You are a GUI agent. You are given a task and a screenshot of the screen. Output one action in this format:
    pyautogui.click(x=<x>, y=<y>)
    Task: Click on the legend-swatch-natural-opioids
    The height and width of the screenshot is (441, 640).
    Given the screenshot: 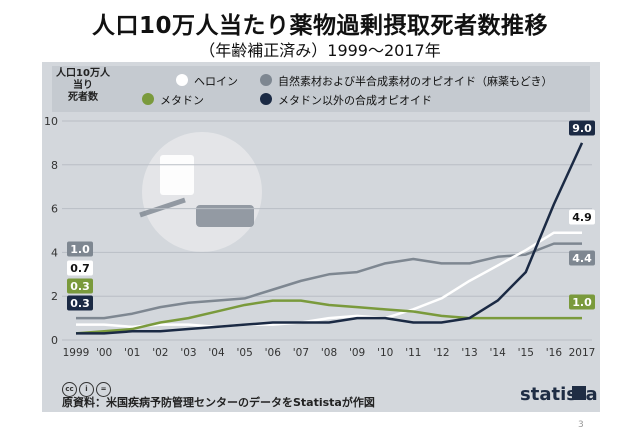 What is the action you would take?
    pyautogui.click(x=266, y=80)
    